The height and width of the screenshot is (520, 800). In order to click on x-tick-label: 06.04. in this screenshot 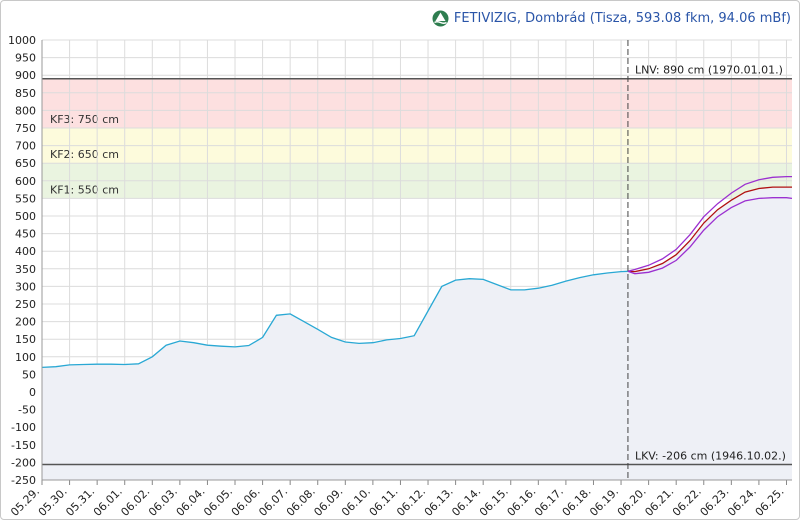, I will do `click(191, 502)`.